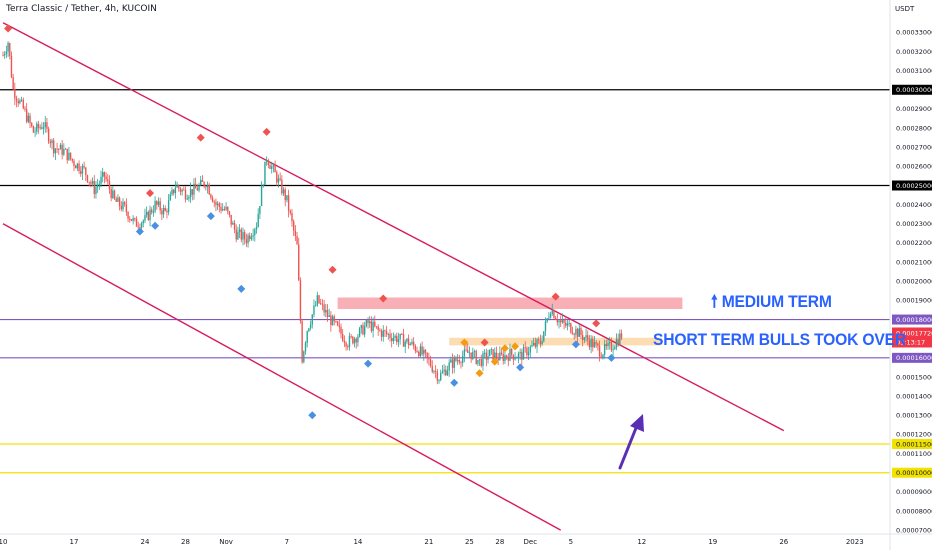  Describe the element at coordinates (914, 71) in the screenshot. I see `price-tick-2: 0.00031000` at that location.